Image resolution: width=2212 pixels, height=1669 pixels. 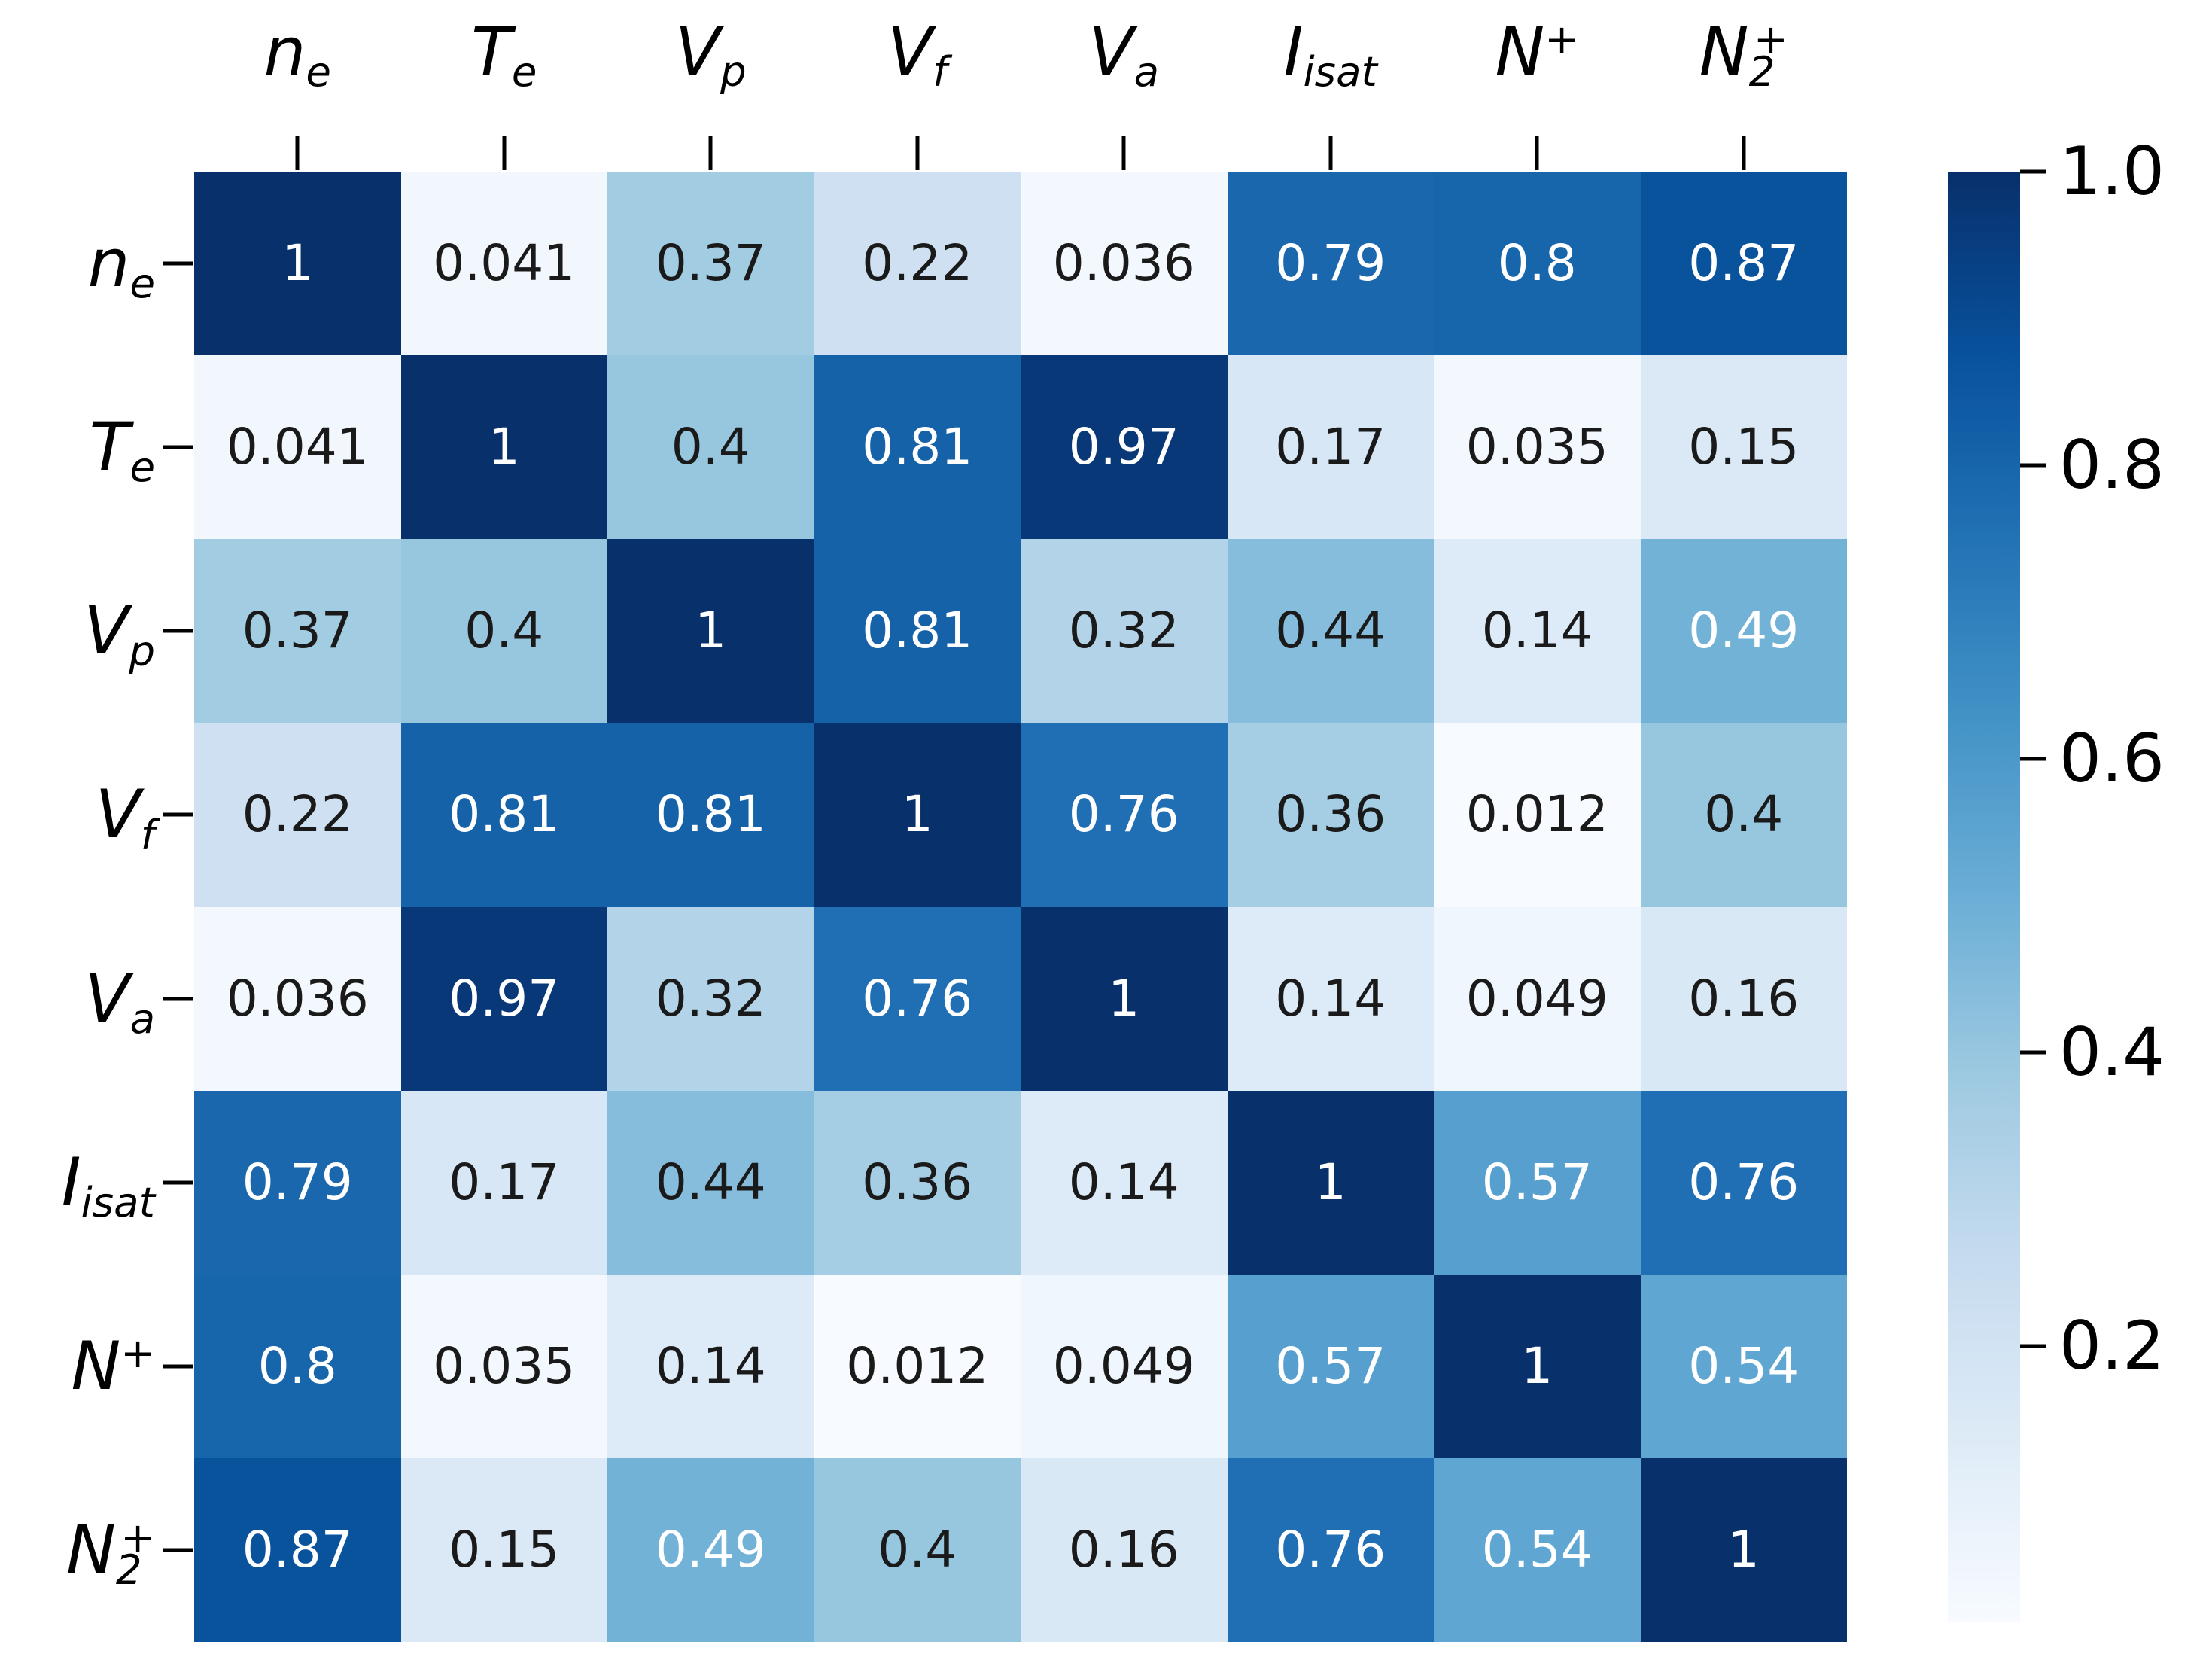 I want to click on variable-base: T, so click(x=491, y=51).